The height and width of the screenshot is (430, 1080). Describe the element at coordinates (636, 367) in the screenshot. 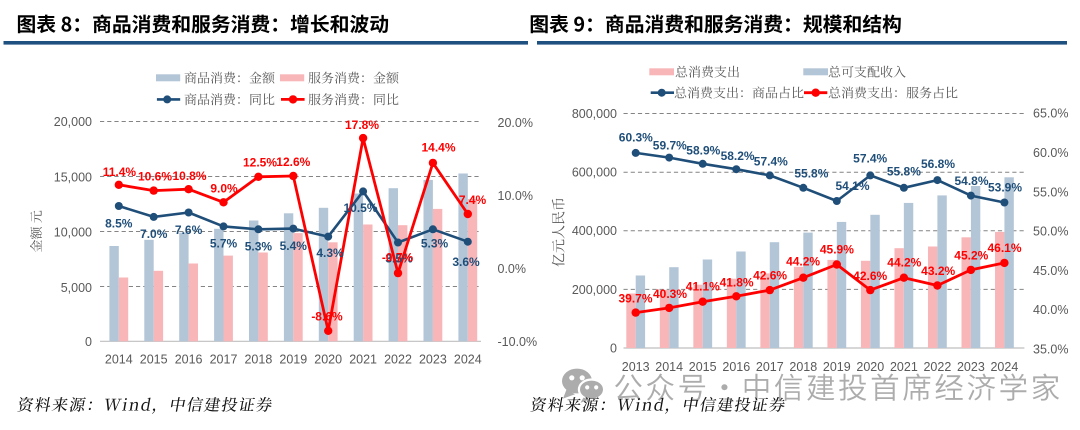

I see `svg-text: 2013` at that location.